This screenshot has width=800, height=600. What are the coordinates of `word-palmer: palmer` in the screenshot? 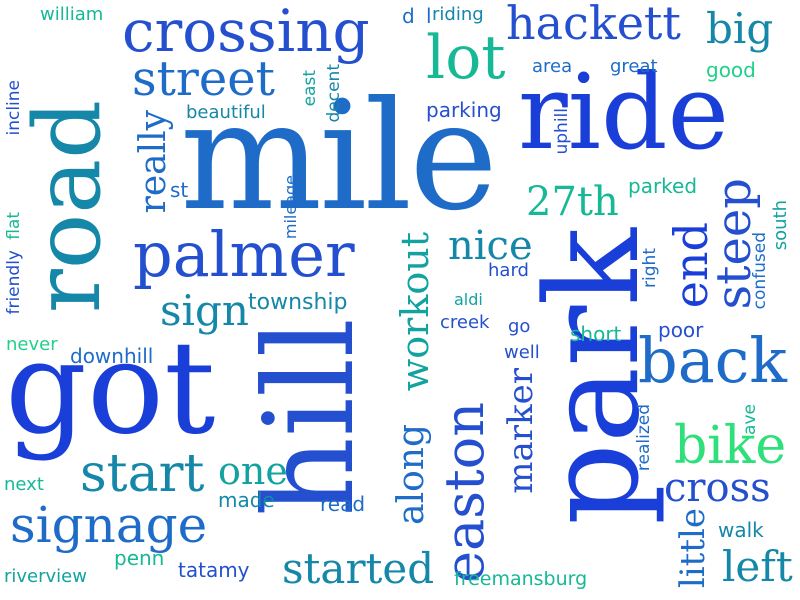 It's located at (244, 254).